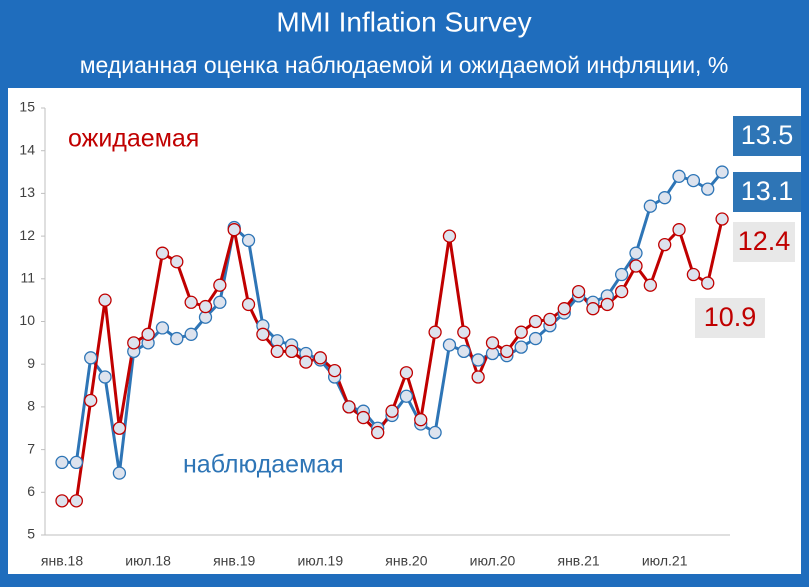  Describe the element at coordinates (263, 465) in the screenshot. I see `series-label: наблюдаемая` at that location.